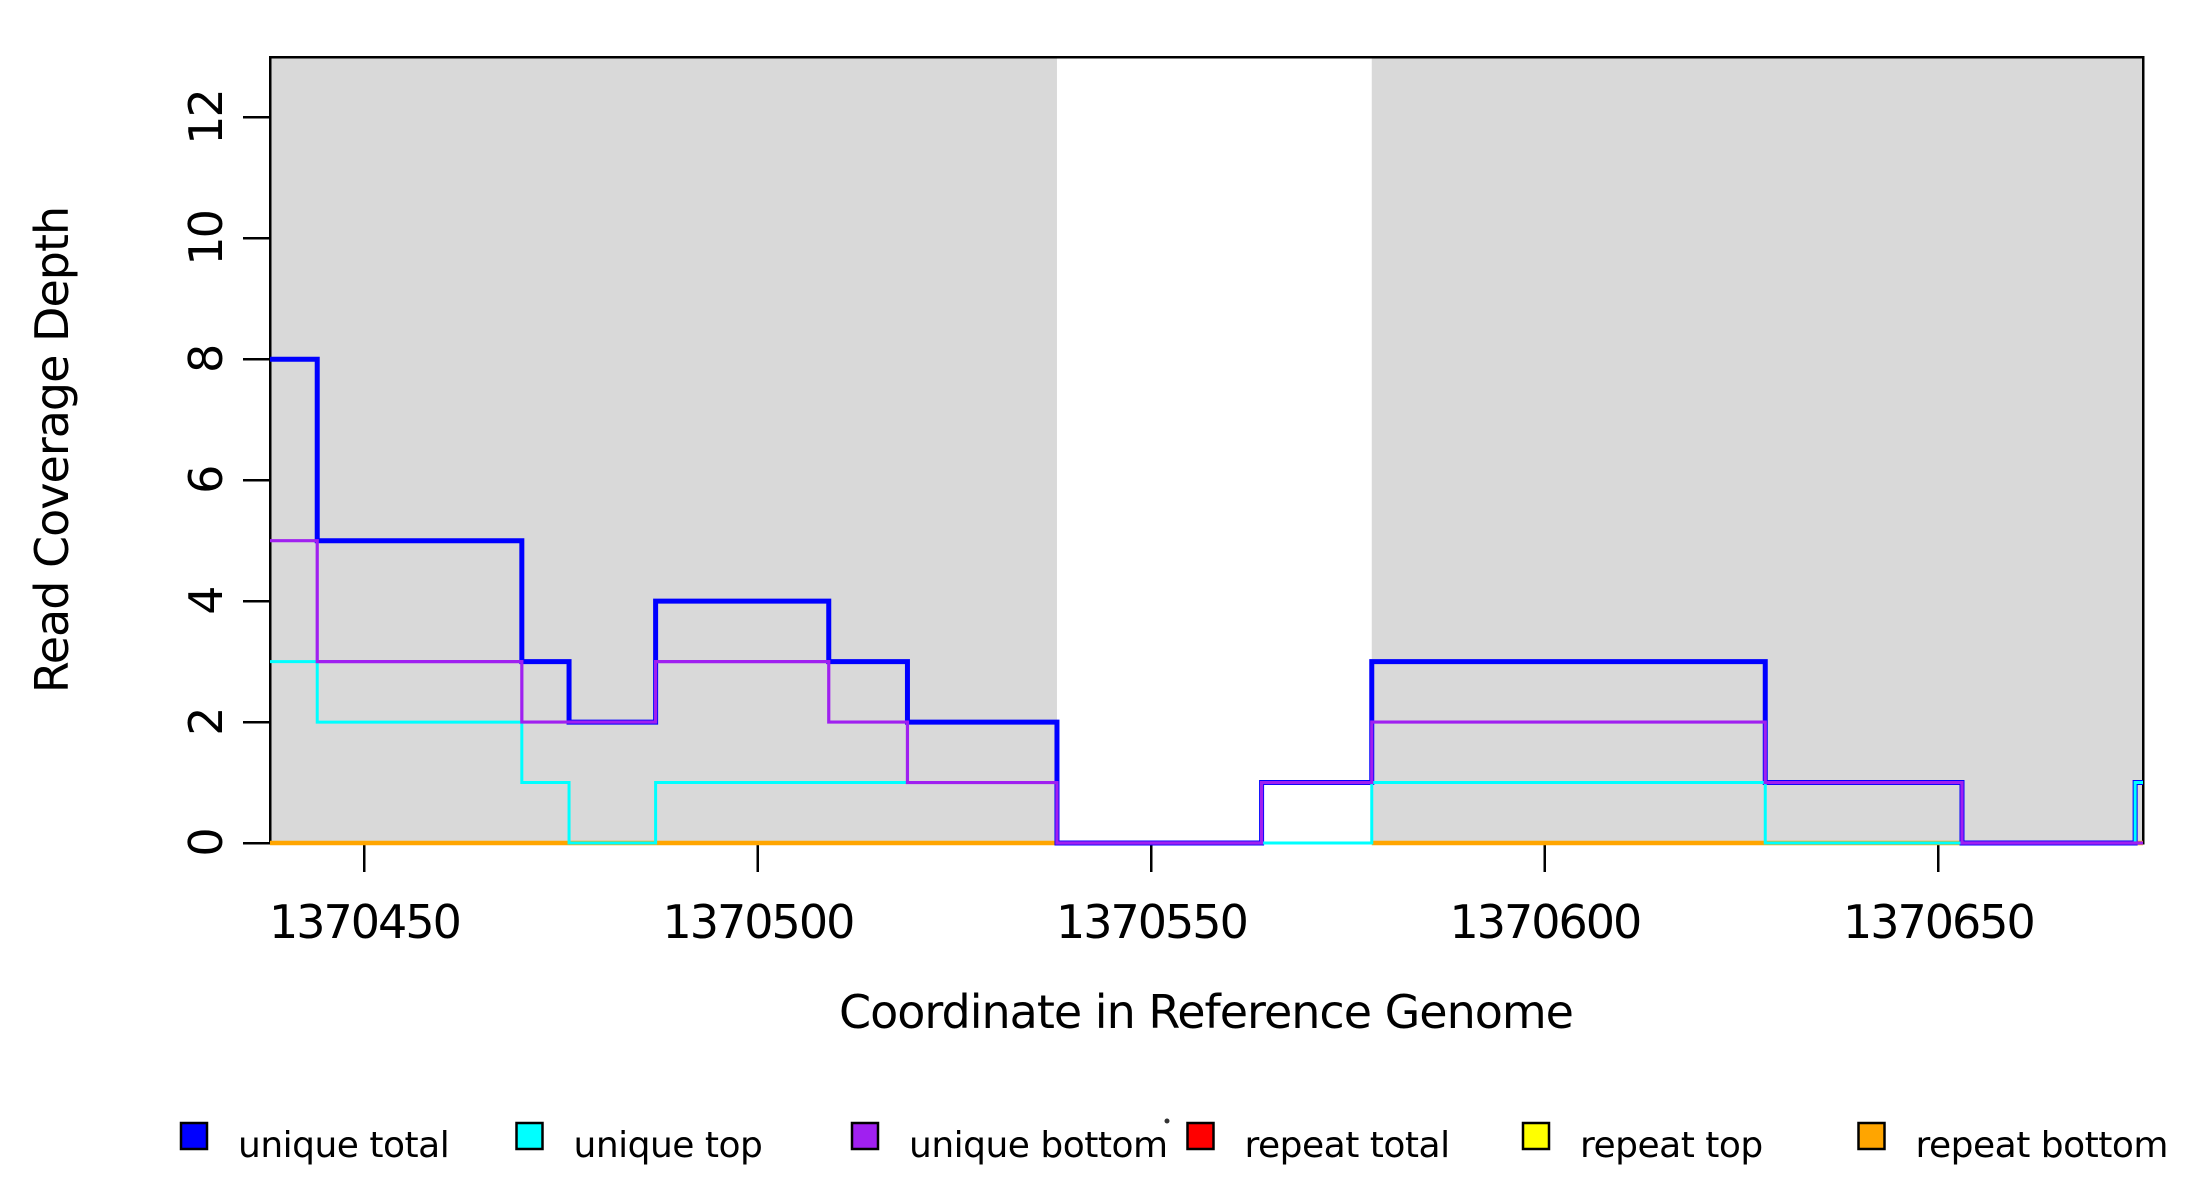  Describe the element at coordinates (52, 450) in the screenshot. I see `y-axis-title: Read Coverage Depth` at that location.